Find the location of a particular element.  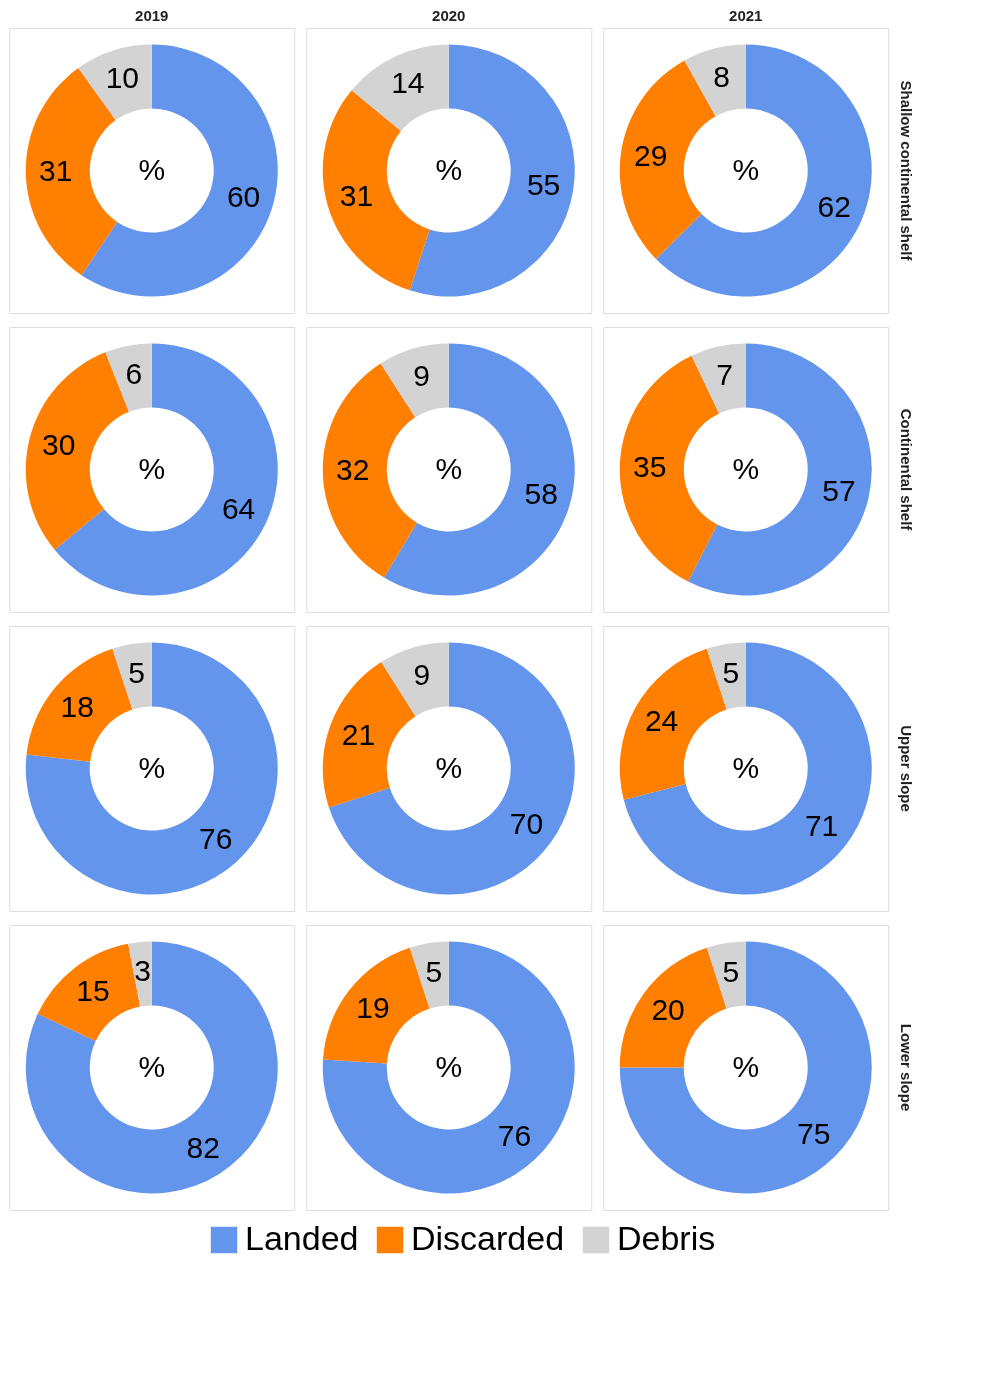

chart-title: 2021 is located at coordinates (746, 15).